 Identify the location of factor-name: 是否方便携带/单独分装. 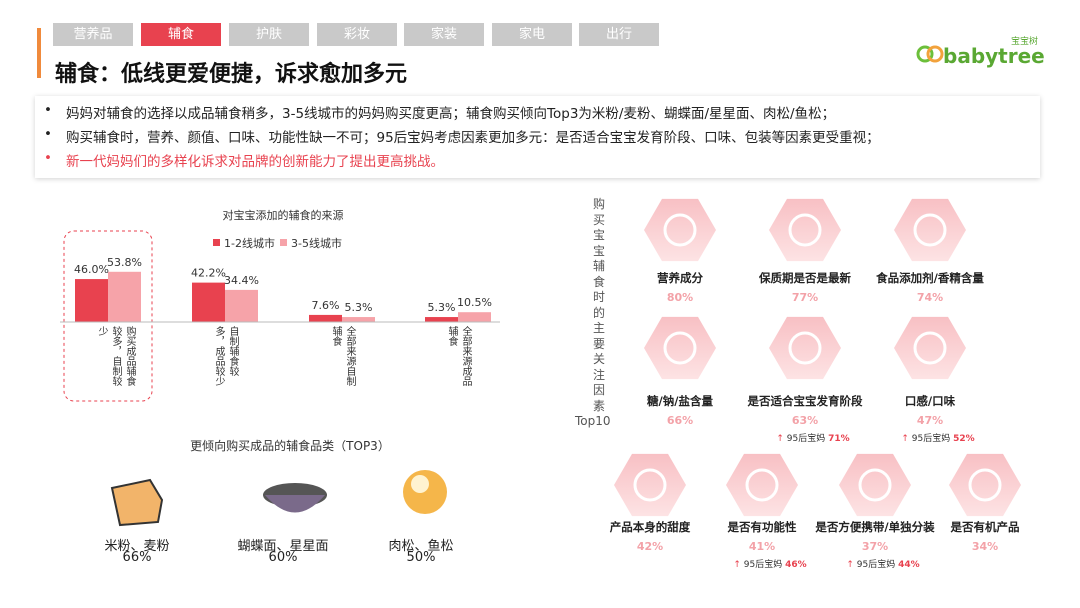
(875, 527).